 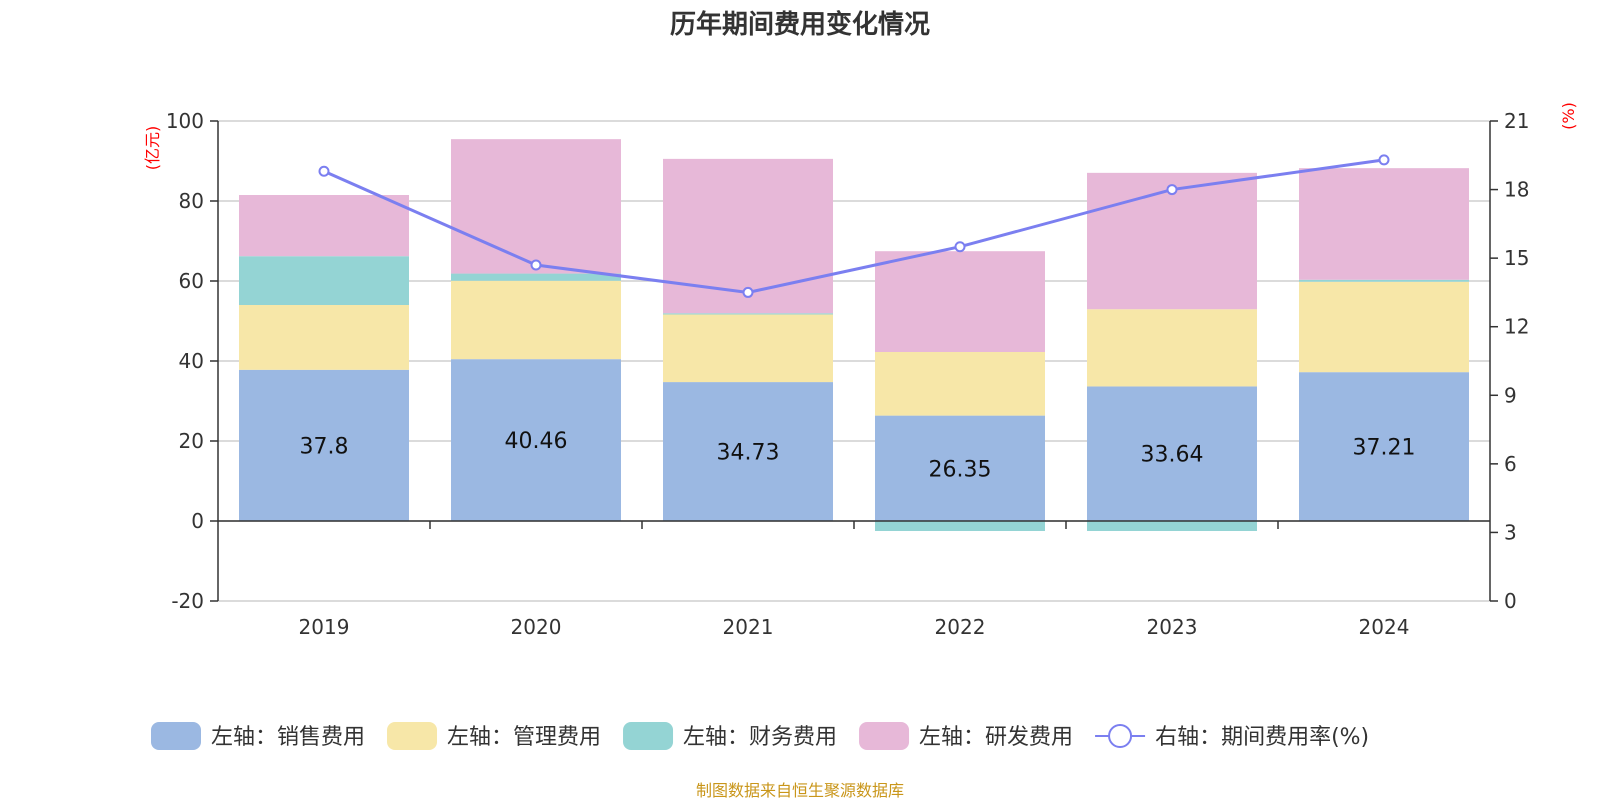 I want to click on right-tick-label: 0, so click(x=1510, y=601).